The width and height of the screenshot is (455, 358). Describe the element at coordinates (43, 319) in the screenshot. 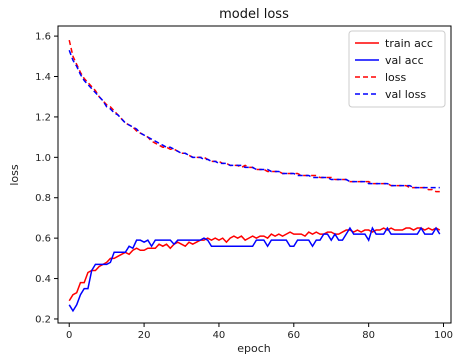

I see `y-tick-label: 0.2` at that location.